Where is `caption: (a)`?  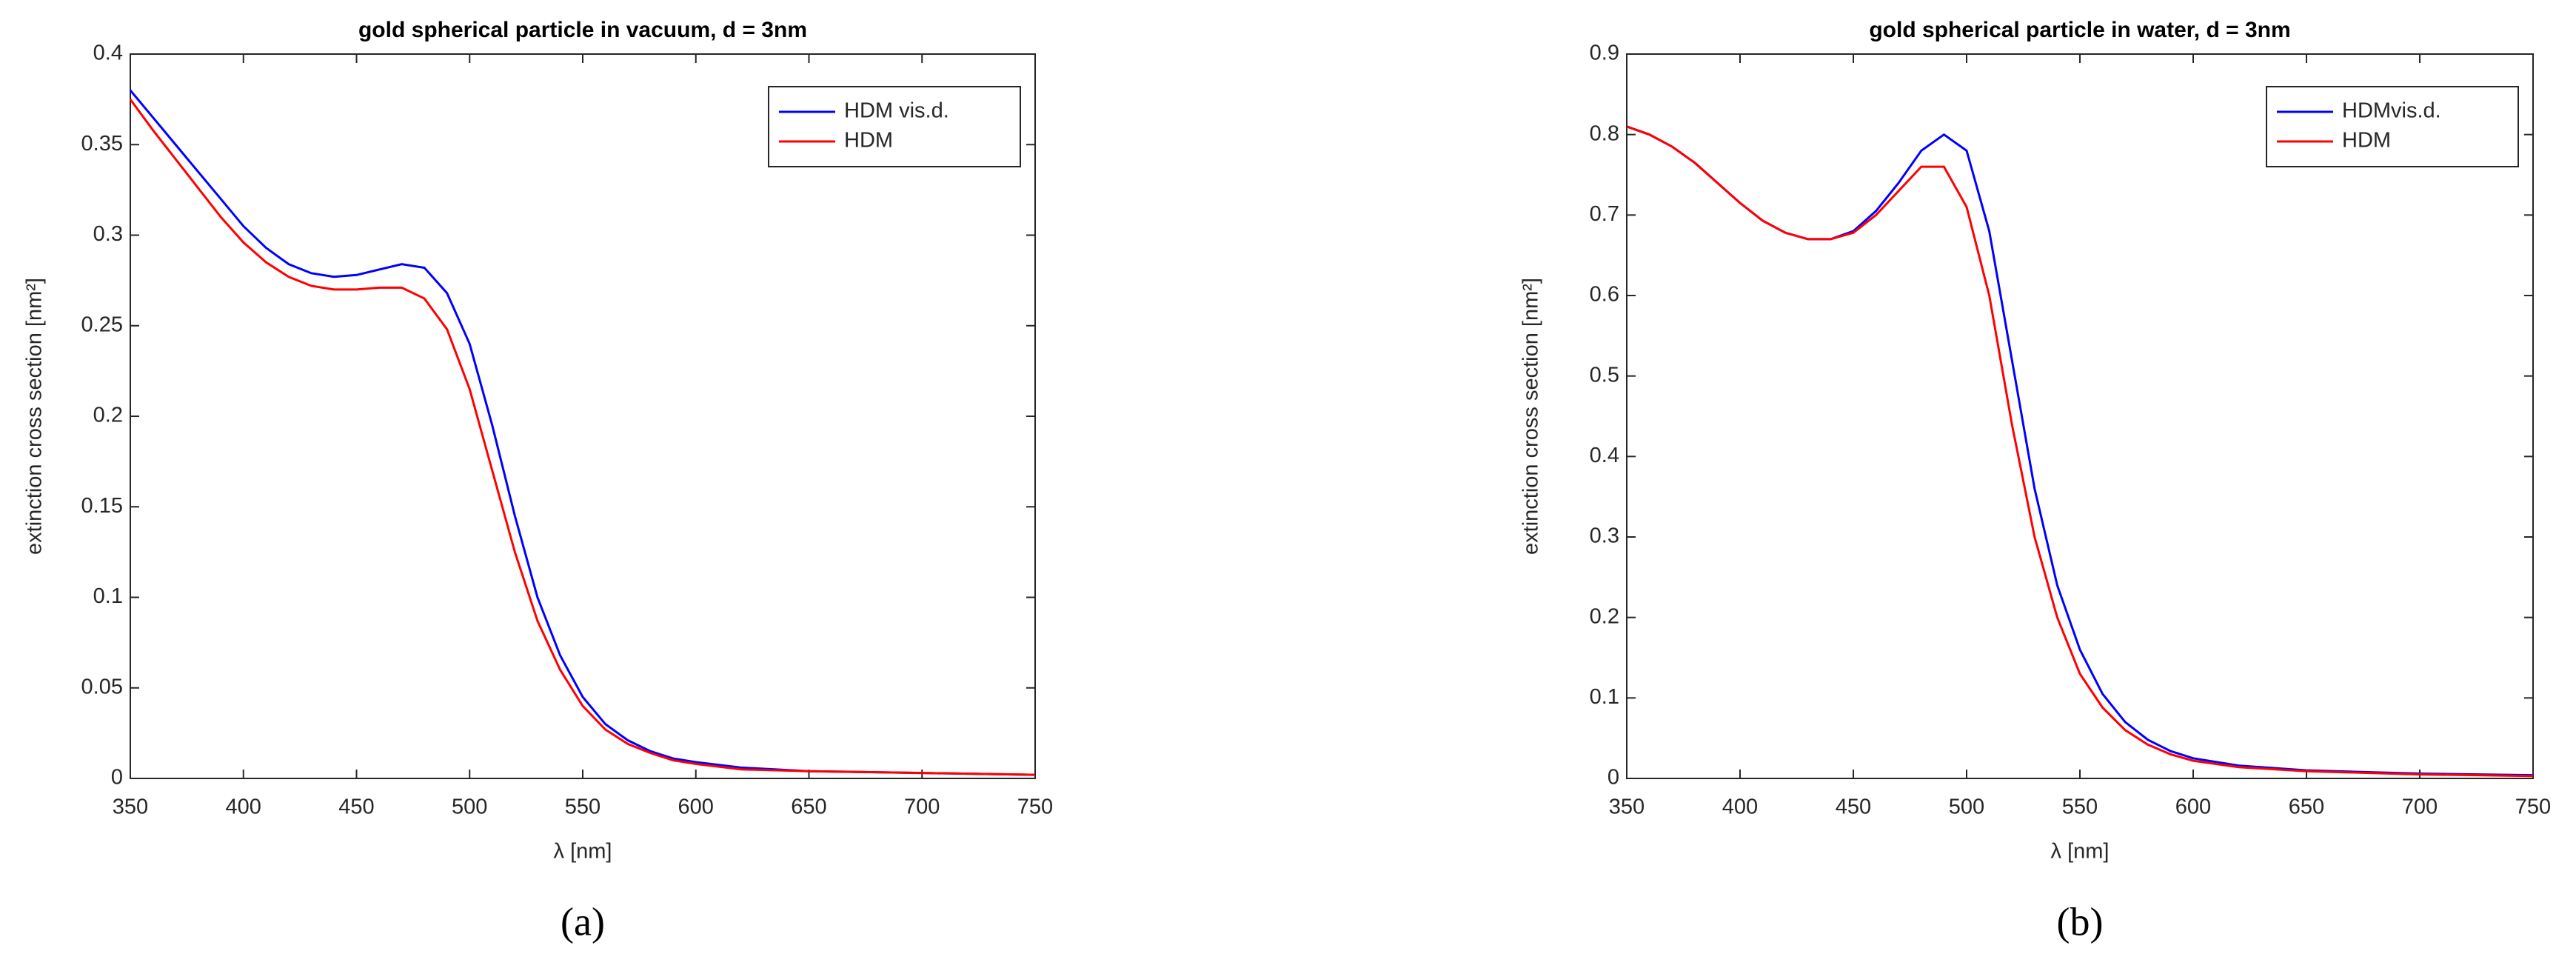 caption: (a) is located at coordinates (583, 921).